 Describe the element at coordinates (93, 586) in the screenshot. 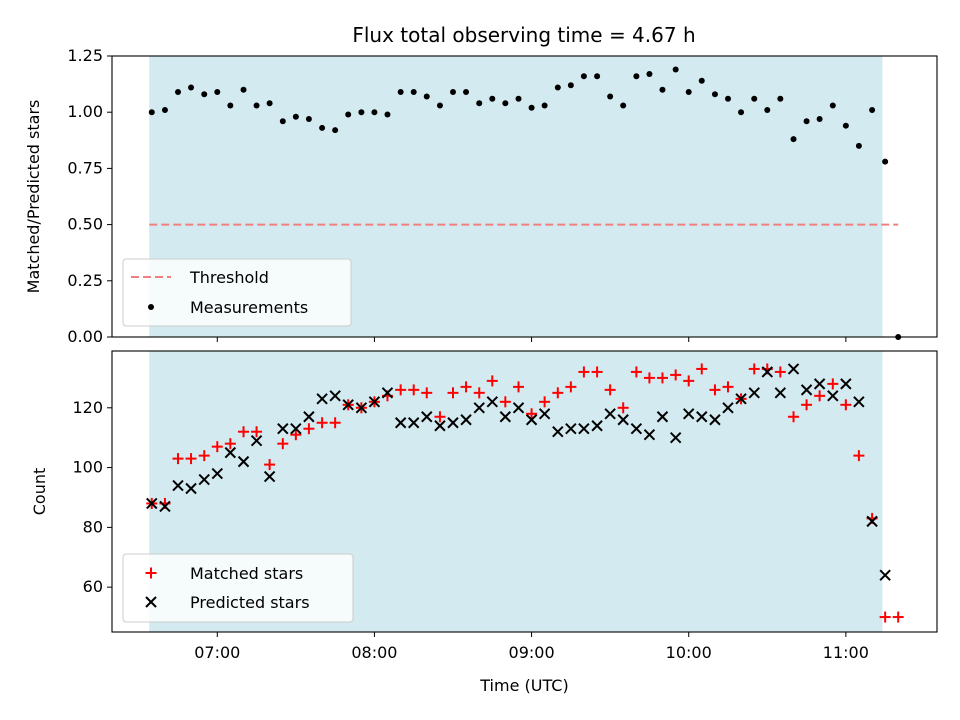

I see `bottom-y-tick-label: 60` at that location.